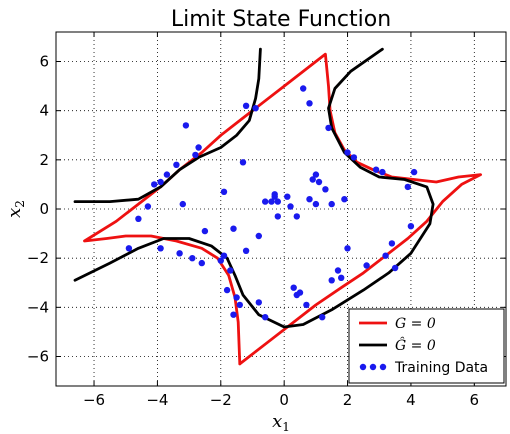 This screenshot has width=510, height=434. What do you see at coordinates (20, 204) in the screenshot?
I see `y-axis-label-sub: 2` at bounding box center [20, 204].